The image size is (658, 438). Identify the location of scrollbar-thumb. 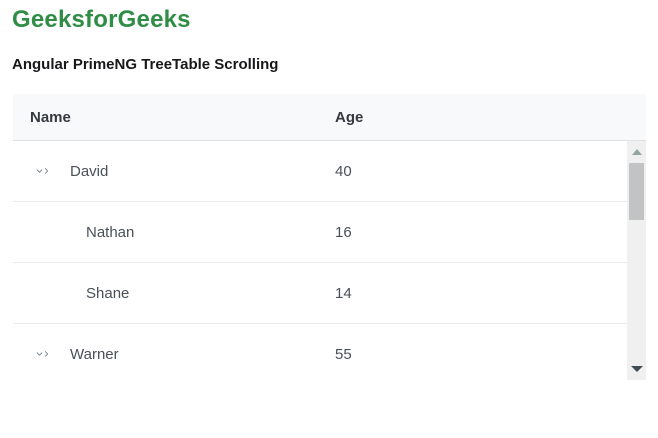
(636, 191).